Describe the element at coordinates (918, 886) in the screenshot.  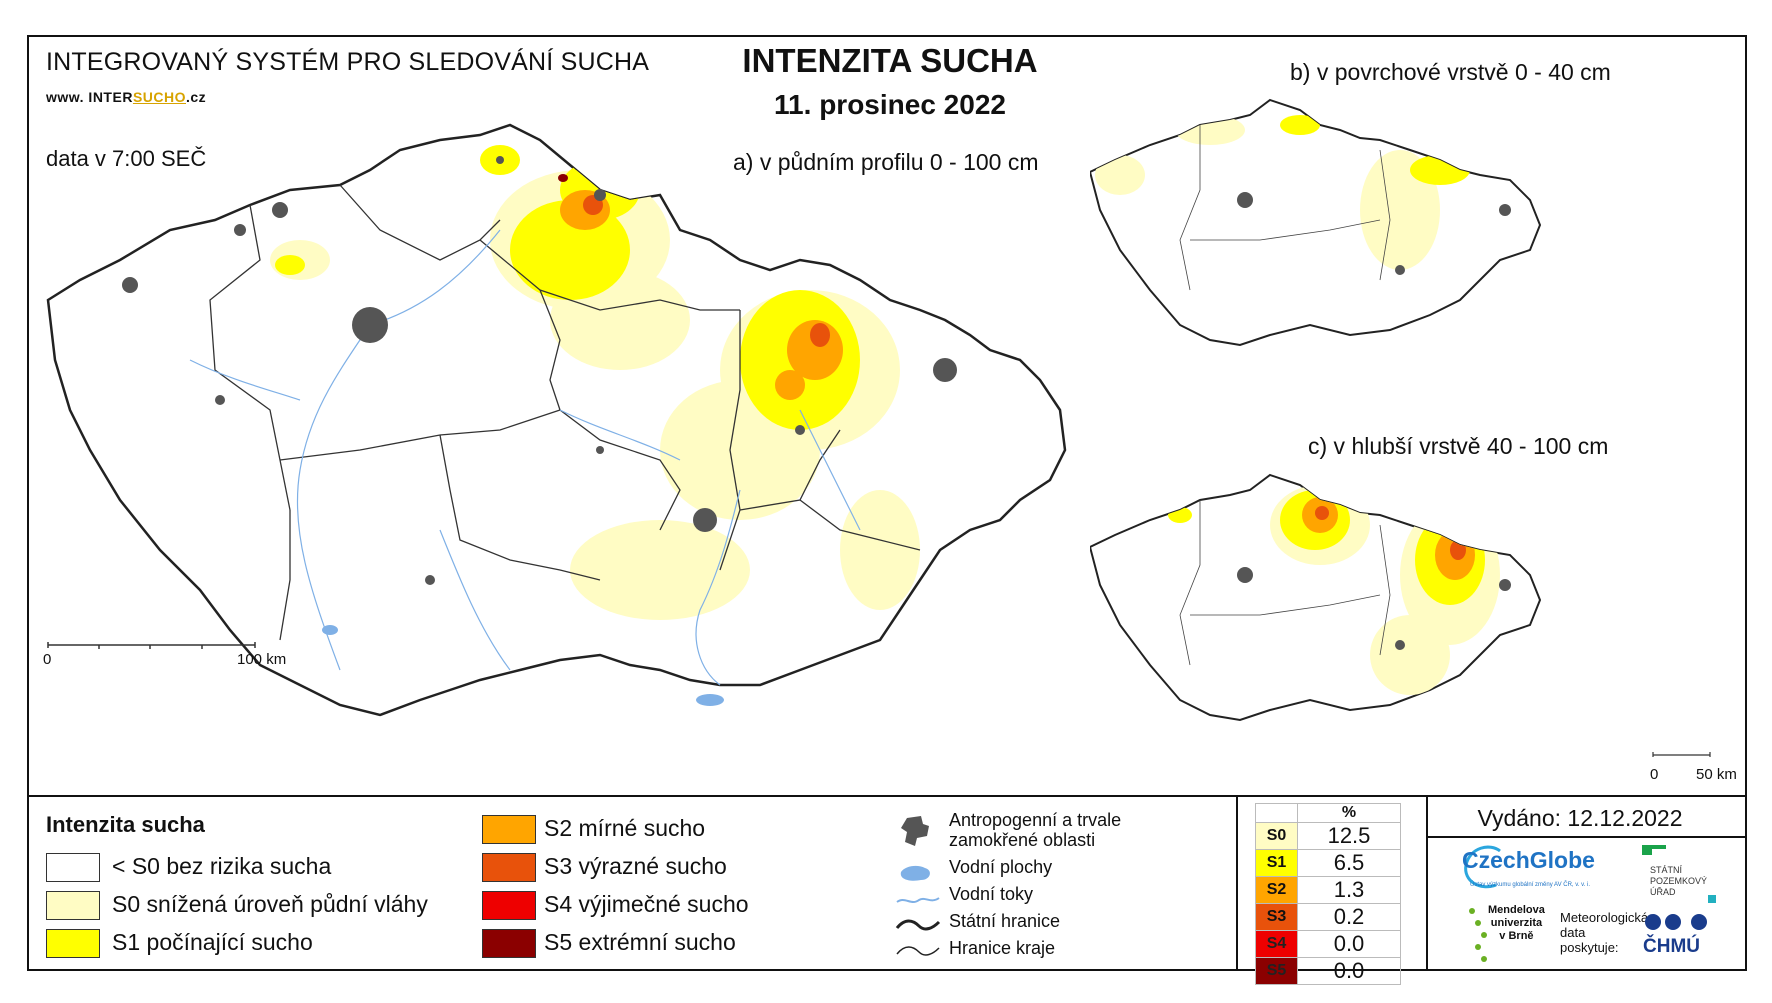
I see `symbol-icons` at that location.